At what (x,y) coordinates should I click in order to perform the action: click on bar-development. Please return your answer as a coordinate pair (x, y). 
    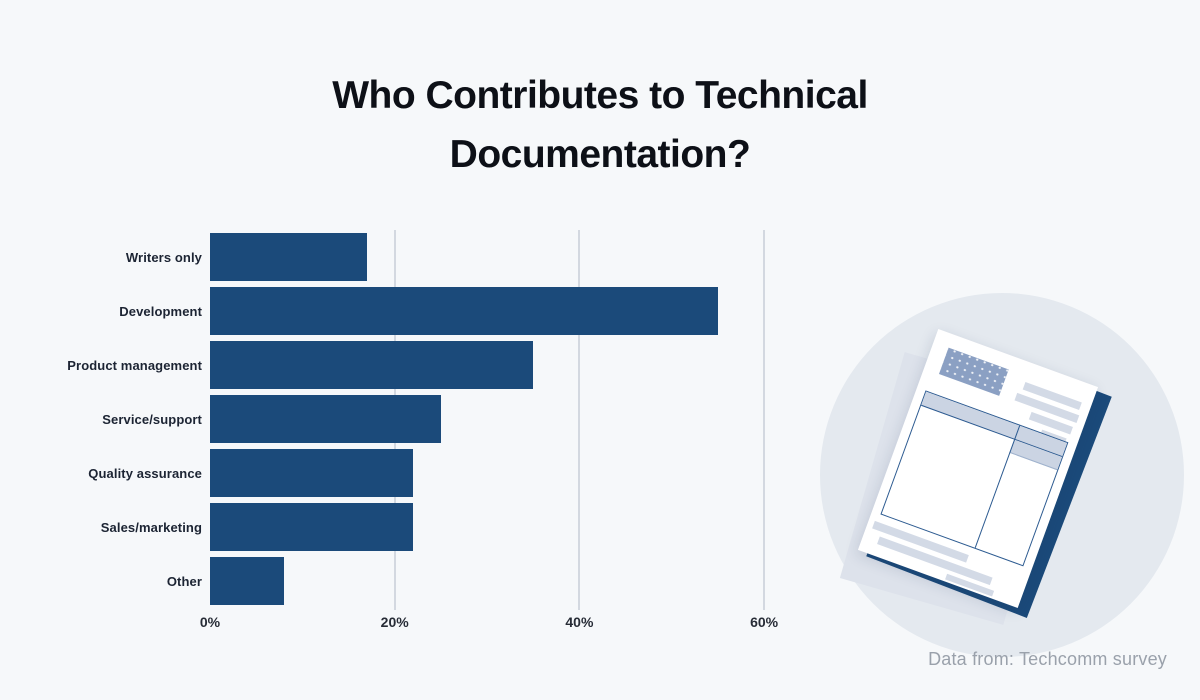
    Looking at the image, I should click on (464, 311).